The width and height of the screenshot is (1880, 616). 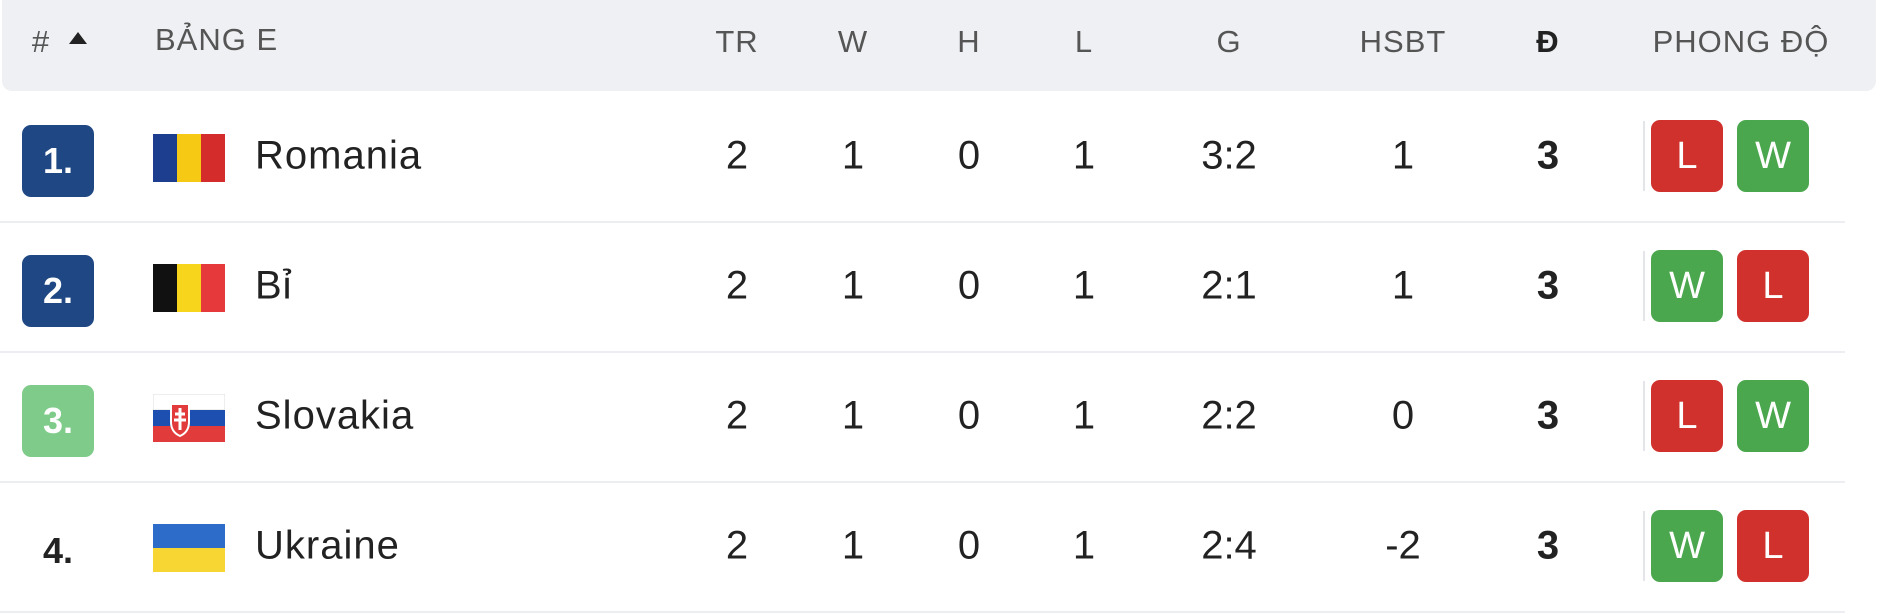 I want to click on stat-cell: -2, so click(x=1403, y=545).